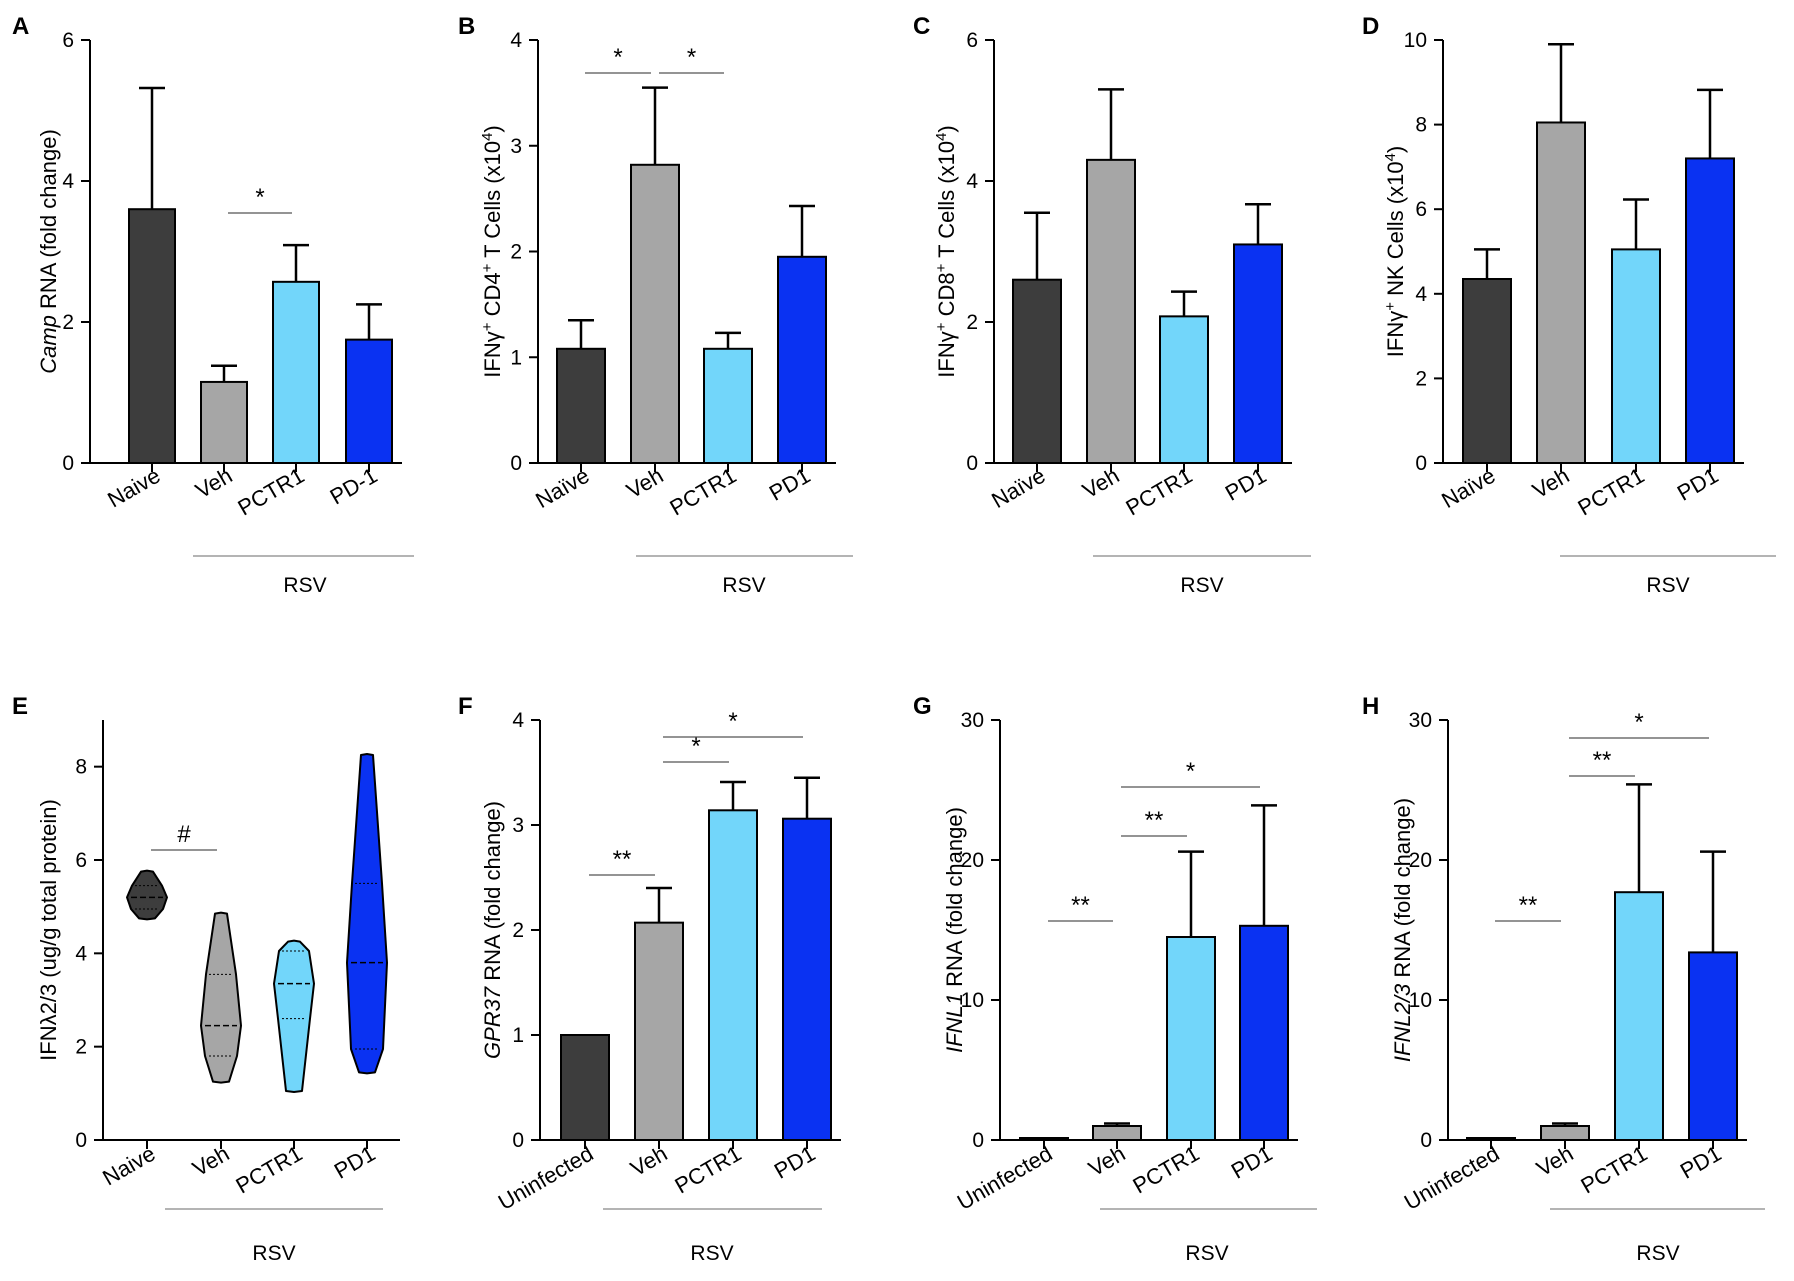 The width and height of the screenshot is (1794, 1281). Describe the element at coordinates (465, 706) in the screenshot. I see `panel-letter: F` at that location.